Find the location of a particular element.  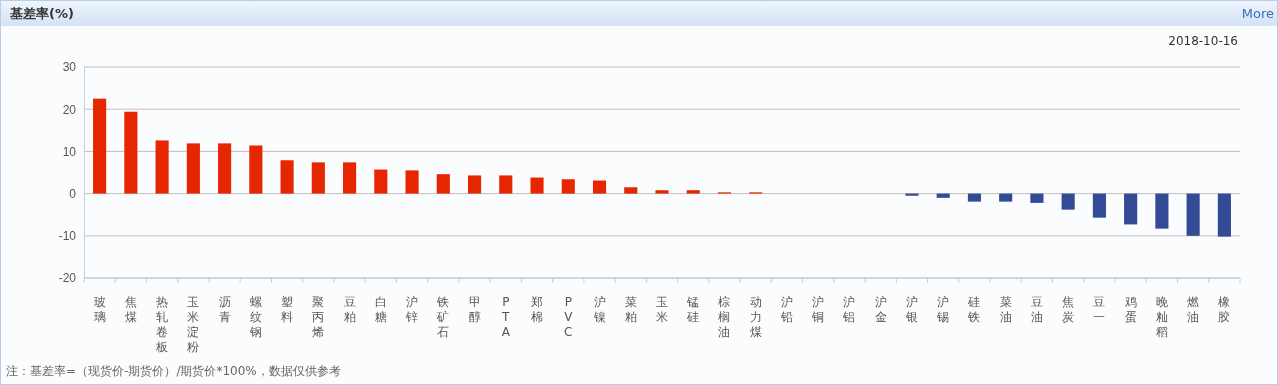

x-tick-label: 豆一 is located at coordinates (1099, 309).